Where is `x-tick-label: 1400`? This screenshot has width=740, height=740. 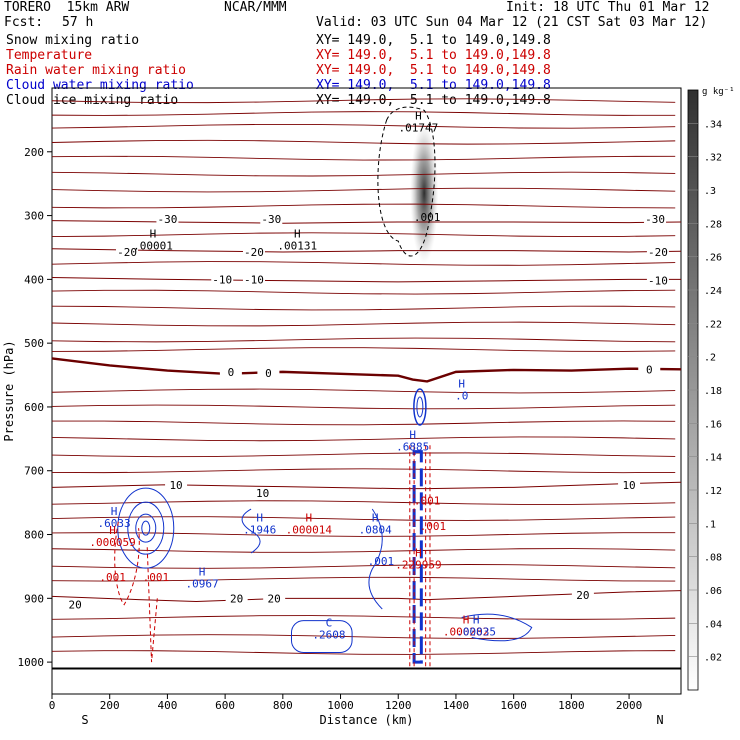
x-tick-label: 1400 is located at coordinates (456, 705).